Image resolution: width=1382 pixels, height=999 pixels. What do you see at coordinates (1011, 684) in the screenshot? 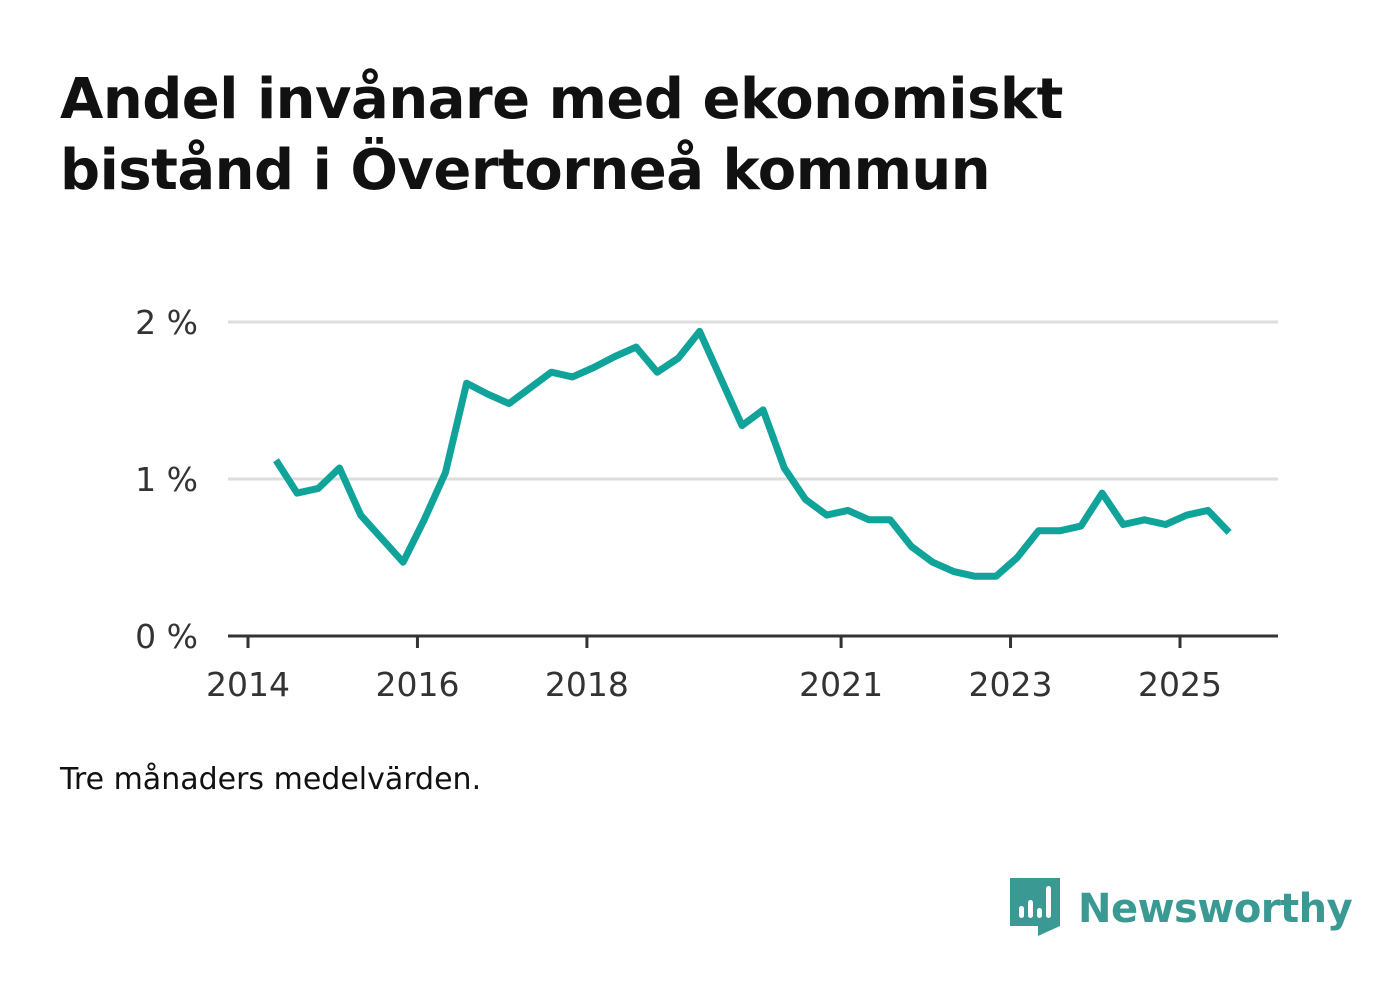
I see `x-tick-label: 2023` at bounding box center [1011, 684].